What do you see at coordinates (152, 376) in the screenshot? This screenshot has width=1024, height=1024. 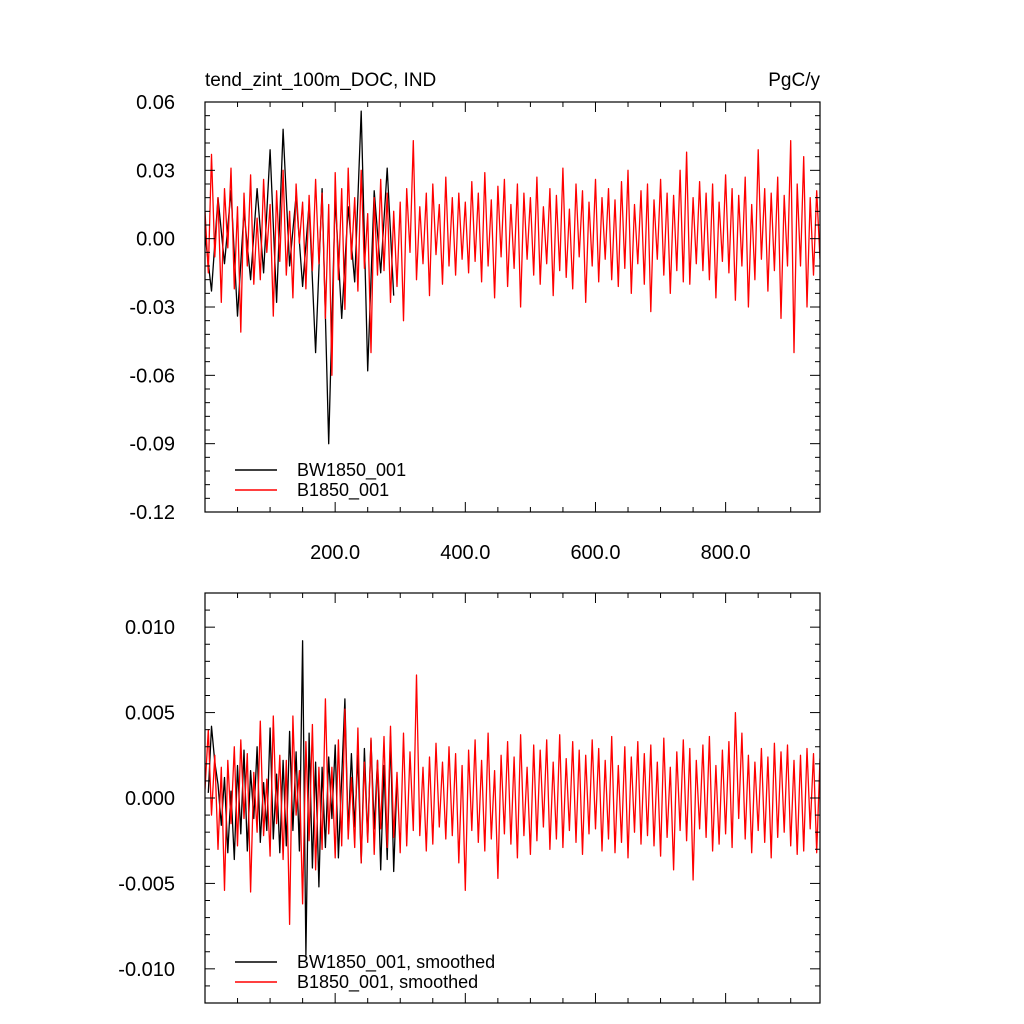 I see `y-tick-label: -0.06` at bounding box center [152, 376].